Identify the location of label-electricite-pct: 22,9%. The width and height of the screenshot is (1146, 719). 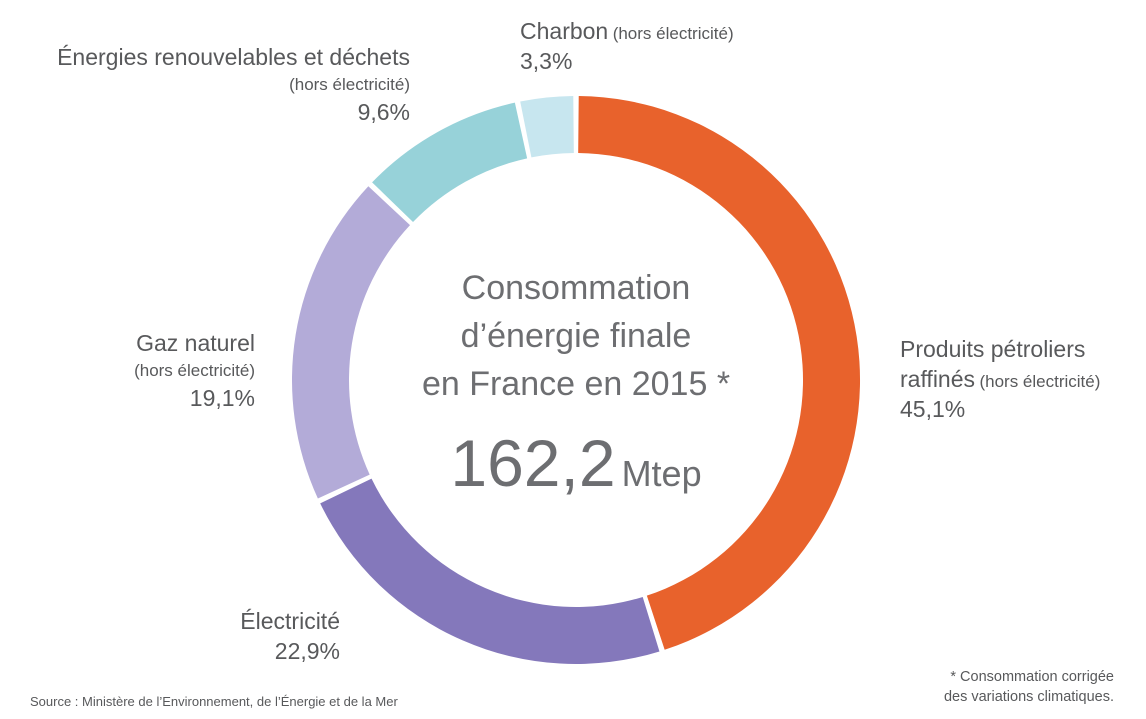
(307, 651).